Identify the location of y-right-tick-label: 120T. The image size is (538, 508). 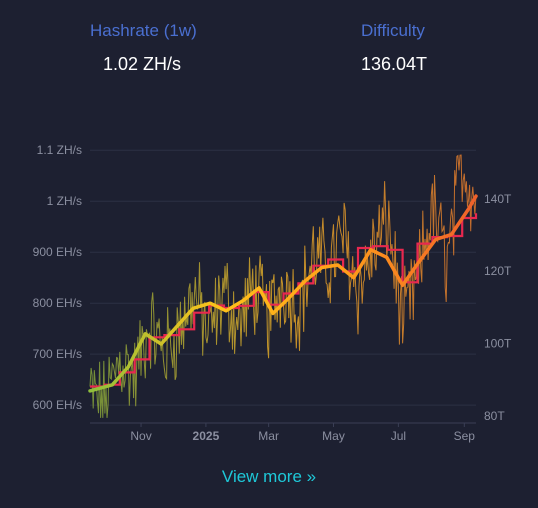
(498, 271).